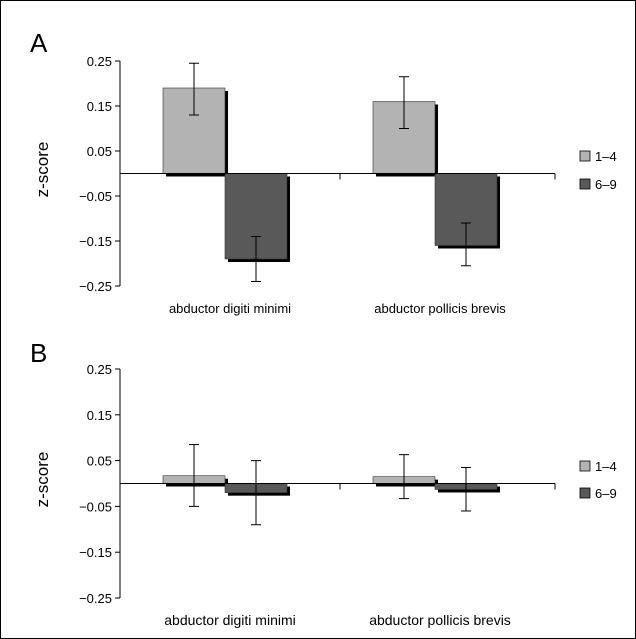 The image size is (636, 639). I want to click on panel-label: B, so click(38, 353).